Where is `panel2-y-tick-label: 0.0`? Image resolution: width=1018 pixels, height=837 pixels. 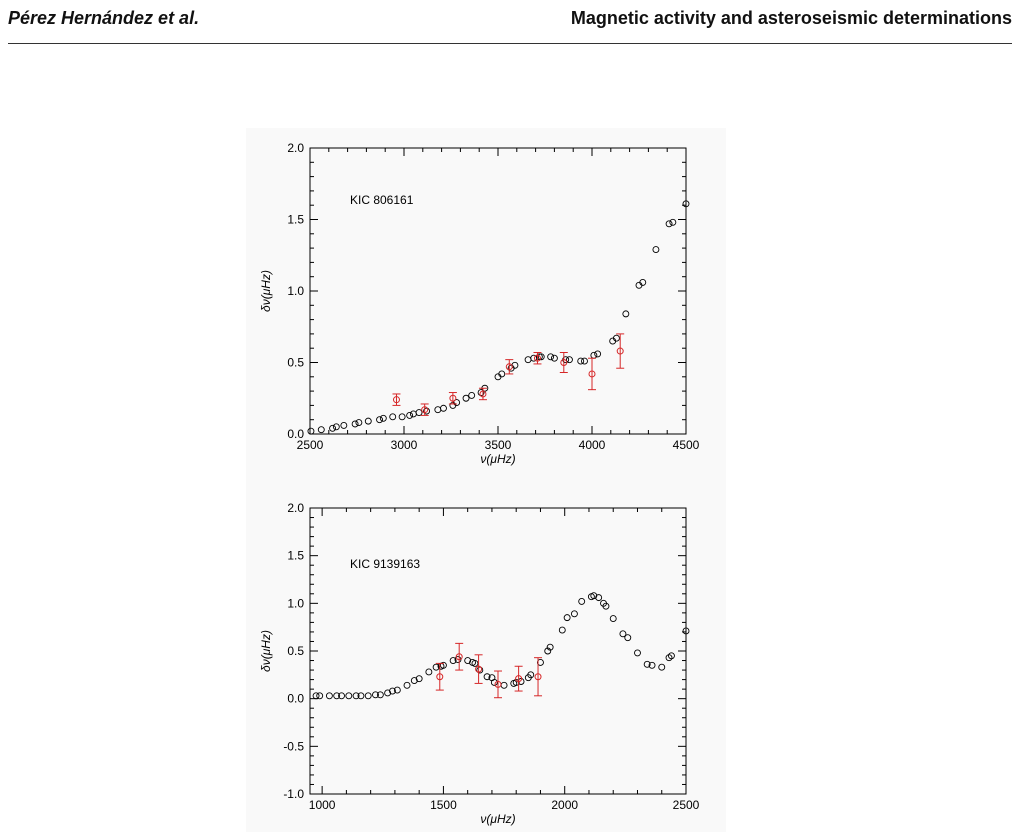
panel2-y-tick-label: 0.0 is located at coordinates (295, 699).